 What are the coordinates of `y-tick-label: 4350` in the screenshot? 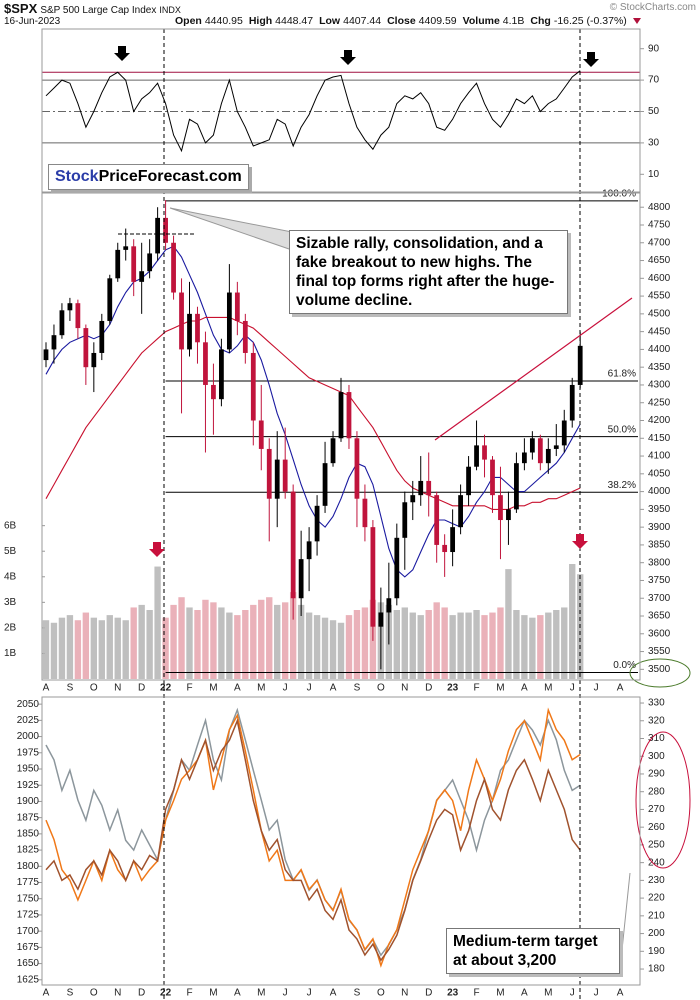 It's located at (659, 367).